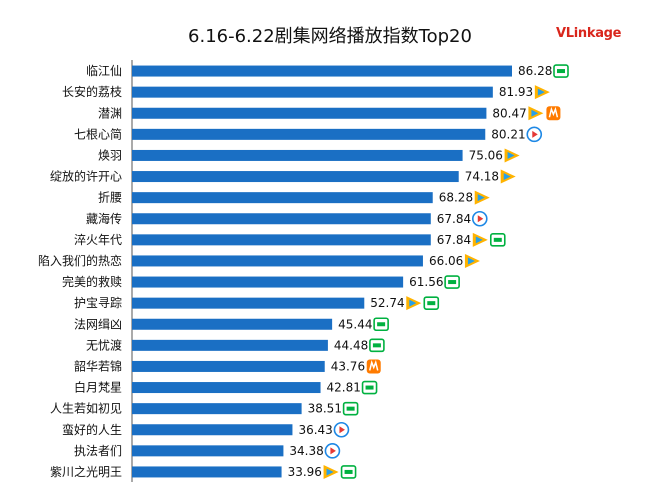  I want to click on value-label: 81.93, so click(516, 92).